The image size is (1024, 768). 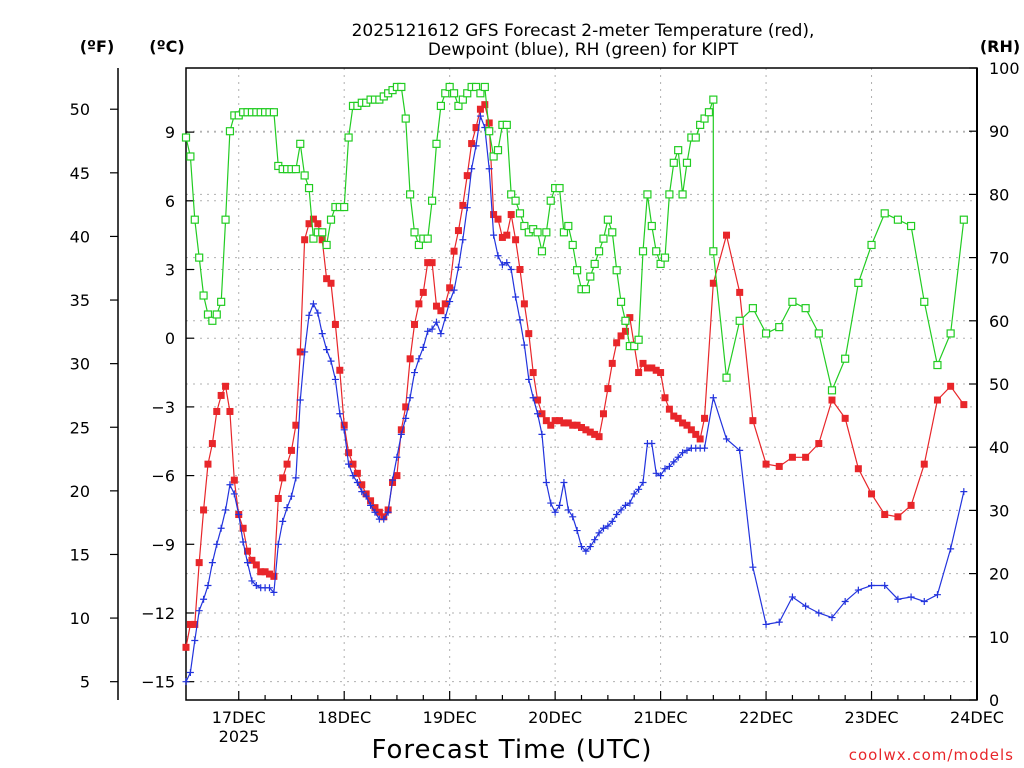 I want to click on f-tick-label: 45, so click(x=80, y=173).